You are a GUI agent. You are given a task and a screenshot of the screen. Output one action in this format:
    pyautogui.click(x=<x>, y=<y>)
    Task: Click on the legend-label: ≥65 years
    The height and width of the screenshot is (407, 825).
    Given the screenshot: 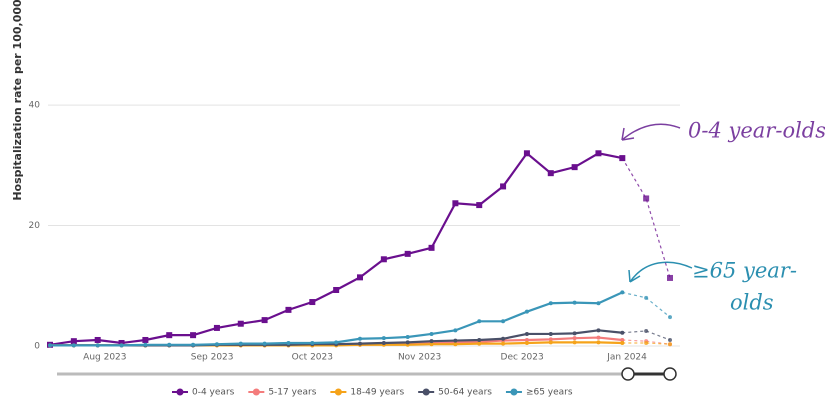 What is the action you would take?
    pyautogui.click(x=549, y=393)
    